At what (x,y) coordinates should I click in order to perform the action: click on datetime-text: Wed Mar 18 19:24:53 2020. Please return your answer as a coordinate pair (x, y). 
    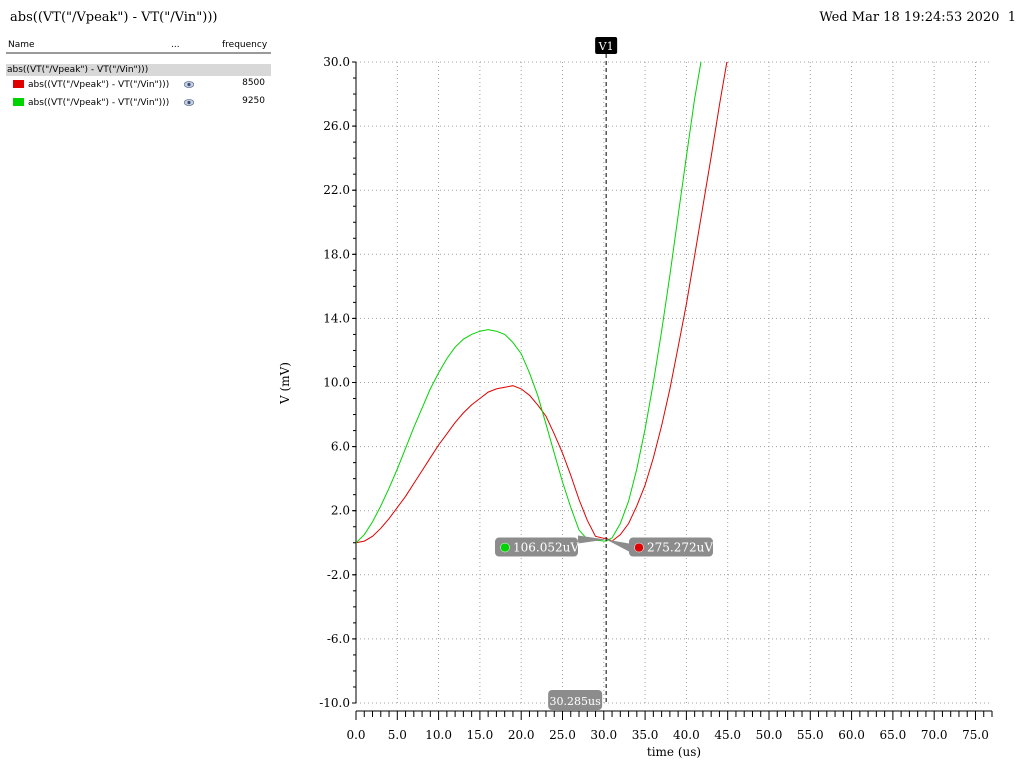
    Looking at the image, I should click on (909, 17).